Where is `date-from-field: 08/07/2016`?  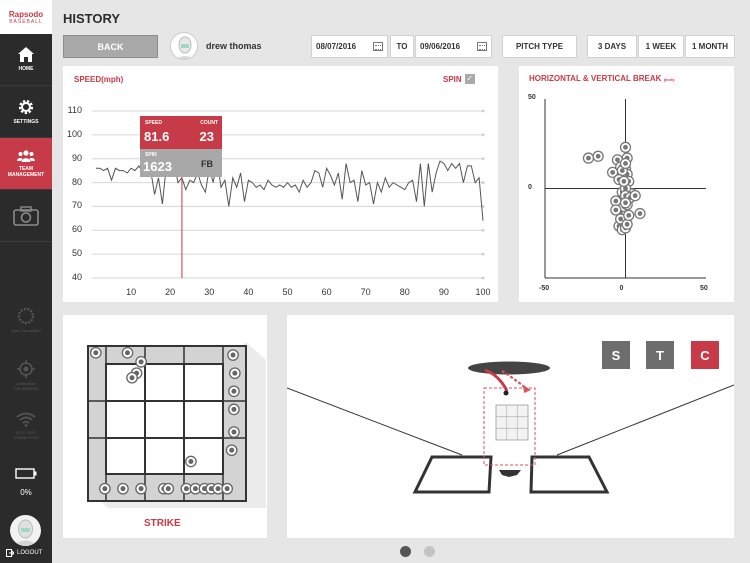 date-from-field: 08/07/2016 is located at coordinates (349, 46).